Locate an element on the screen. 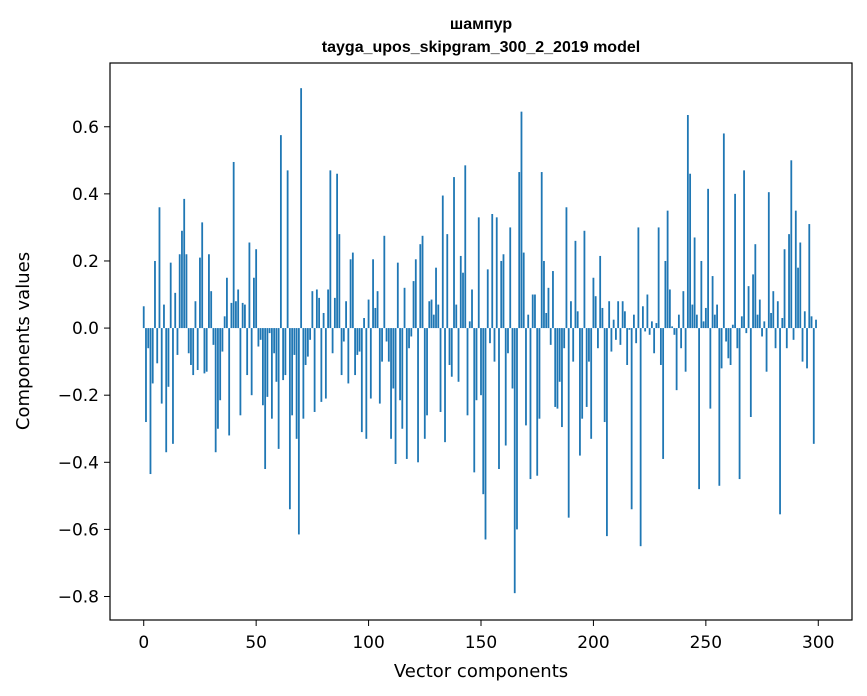  x-tick-label: 200 is located at coordinates (593, 643).